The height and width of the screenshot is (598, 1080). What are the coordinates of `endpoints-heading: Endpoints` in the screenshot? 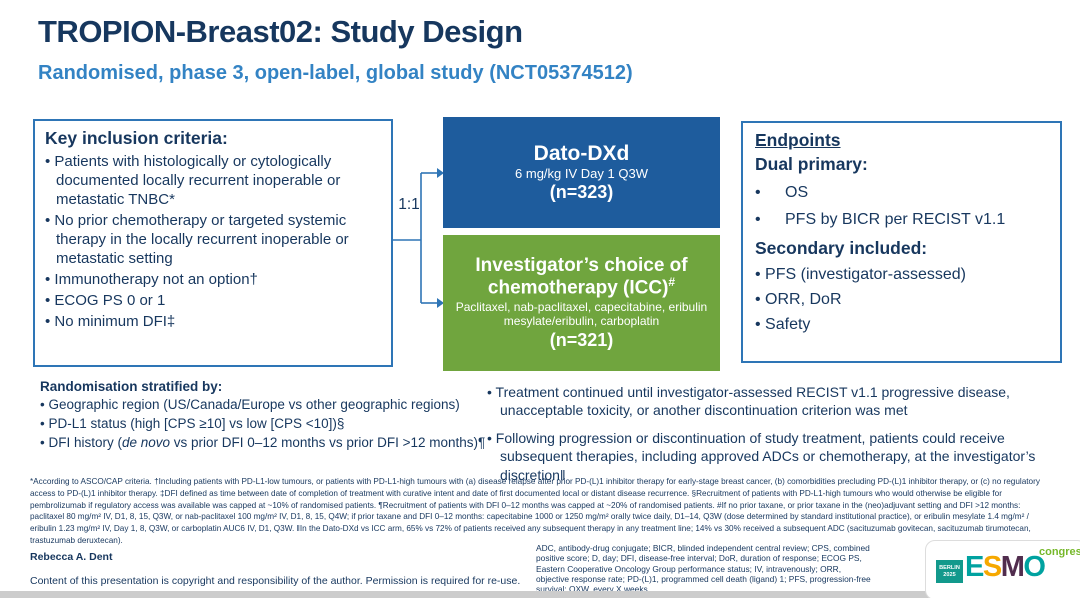 It's located at (798, 140).